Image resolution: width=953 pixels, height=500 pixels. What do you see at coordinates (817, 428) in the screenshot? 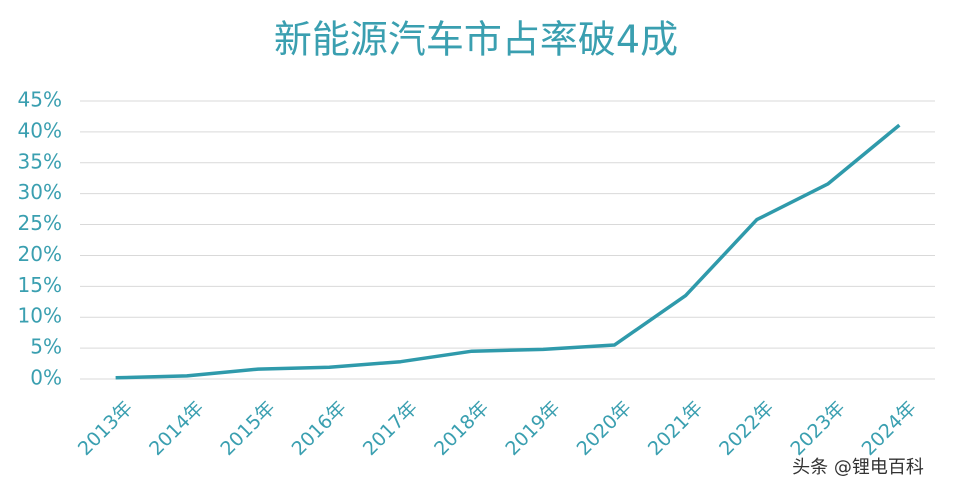
I see `x-tick-label: 2023年` at bounding box center [817, 428].